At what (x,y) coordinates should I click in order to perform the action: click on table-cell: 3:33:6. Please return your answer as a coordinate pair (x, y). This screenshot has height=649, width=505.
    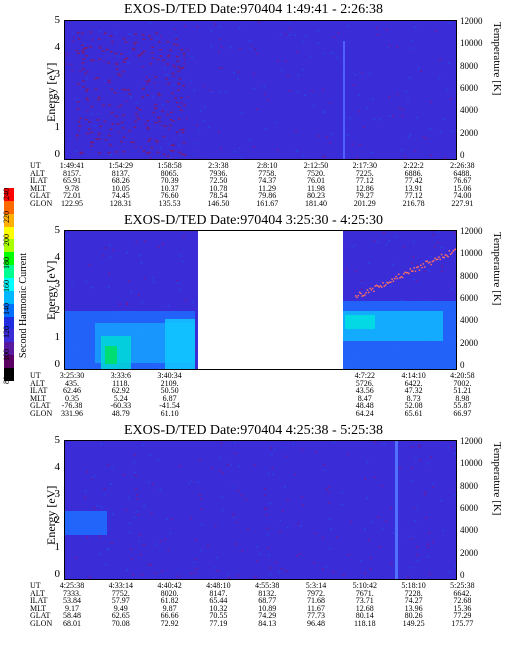
    Looking at the image, I should click on (121, 375).